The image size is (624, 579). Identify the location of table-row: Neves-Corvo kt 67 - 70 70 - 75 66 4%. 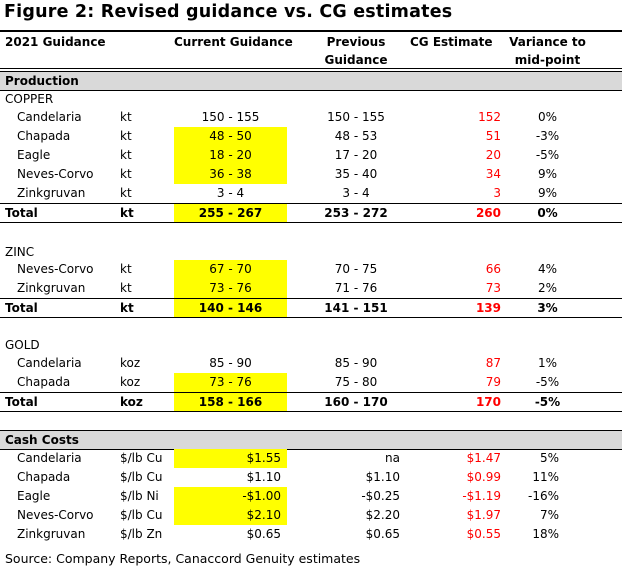
(311, 269).